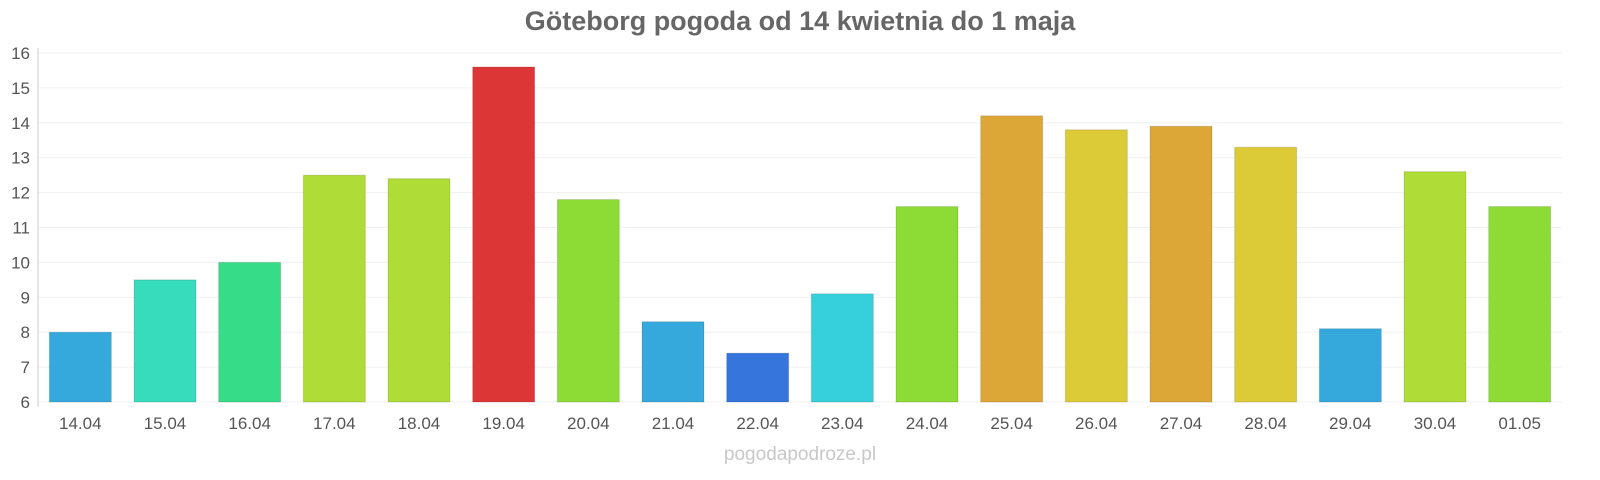 Image resolution: width=1600 pixels, height=480 pixels. I want to click on y-tick-label: 8, so click(25, 332).